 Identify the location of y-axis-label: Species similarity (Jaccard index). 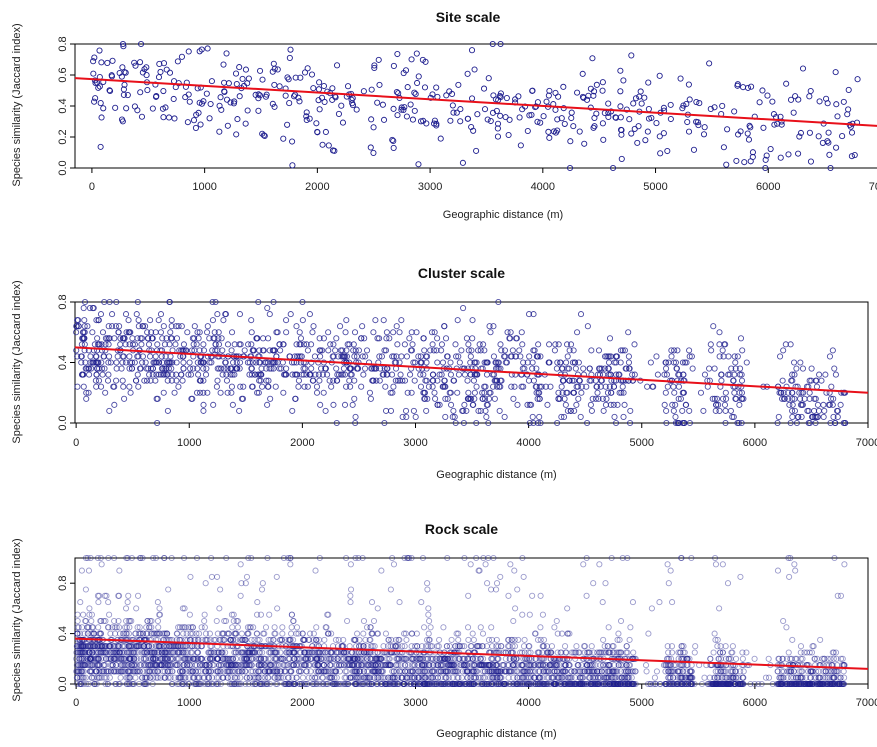
(17, 619).